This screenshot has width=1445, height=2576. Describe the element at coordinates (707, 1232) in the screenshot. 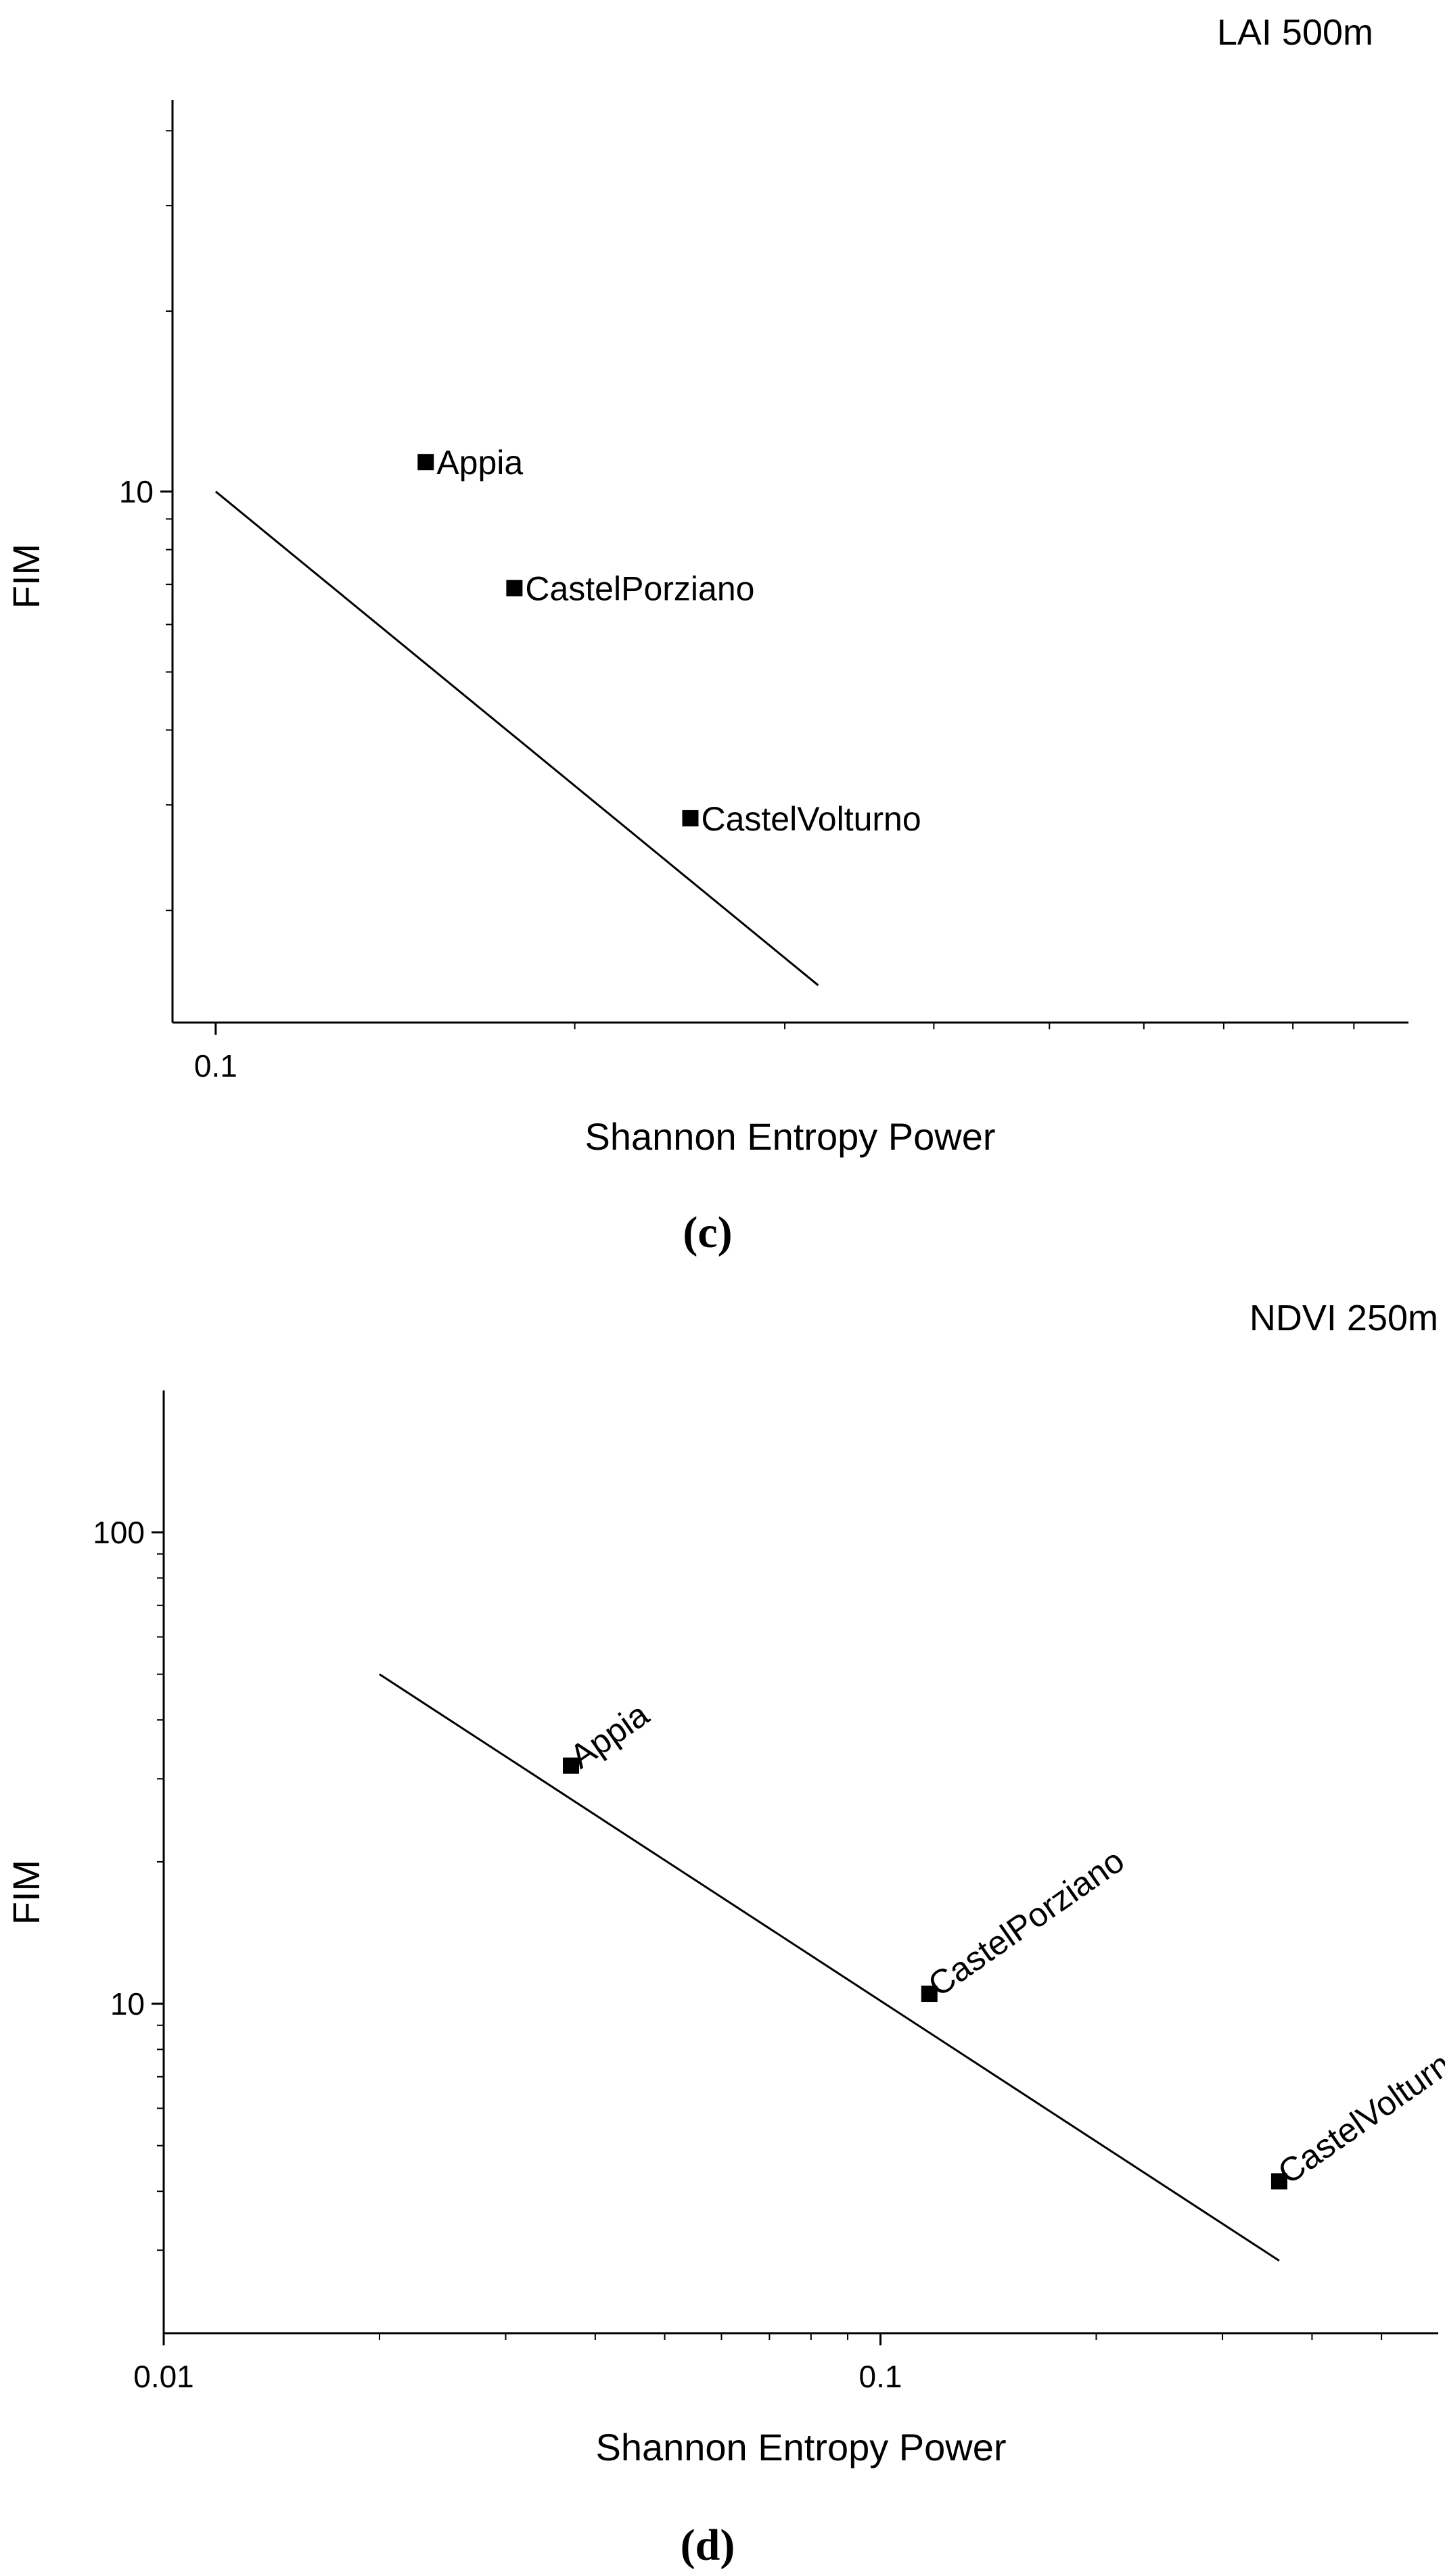

I see `panel-label: (c)` at that location.